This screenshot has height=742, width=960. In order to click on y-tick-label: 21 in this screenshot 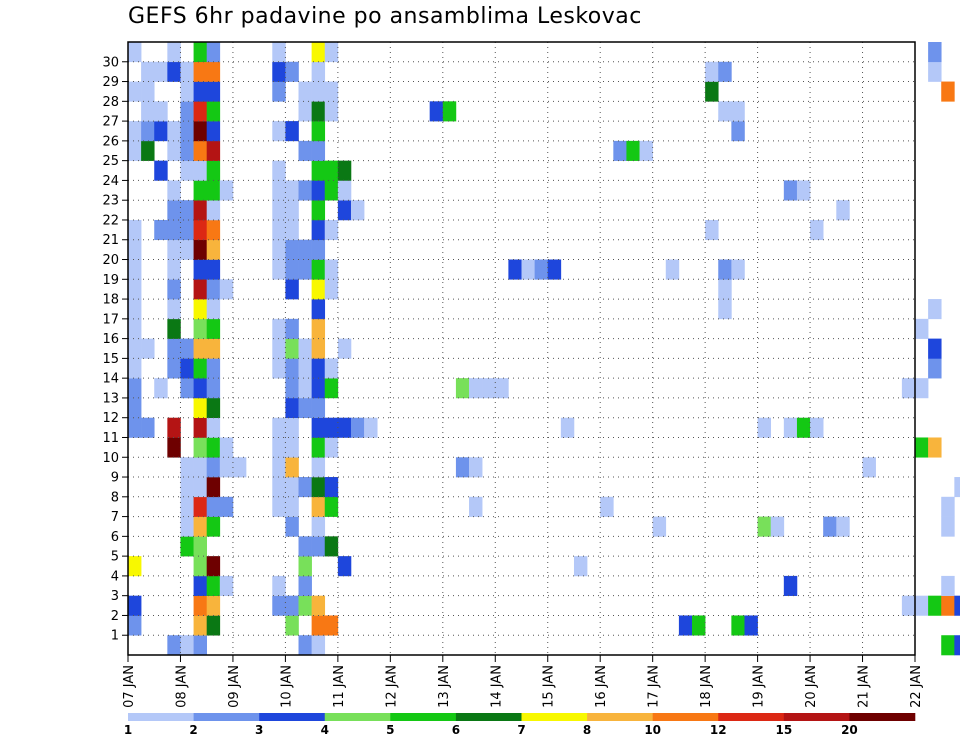, I will do `click(110, 240)`.